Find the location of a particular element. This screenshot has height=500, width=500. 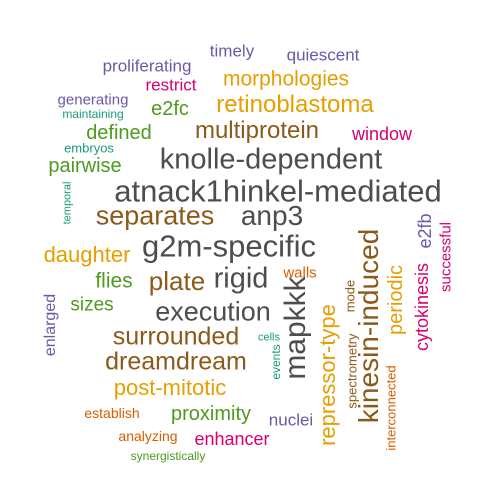

word-atnack1hinkel-mediated: atnack1hinkel-mediated is located at coordinates (278, 191).